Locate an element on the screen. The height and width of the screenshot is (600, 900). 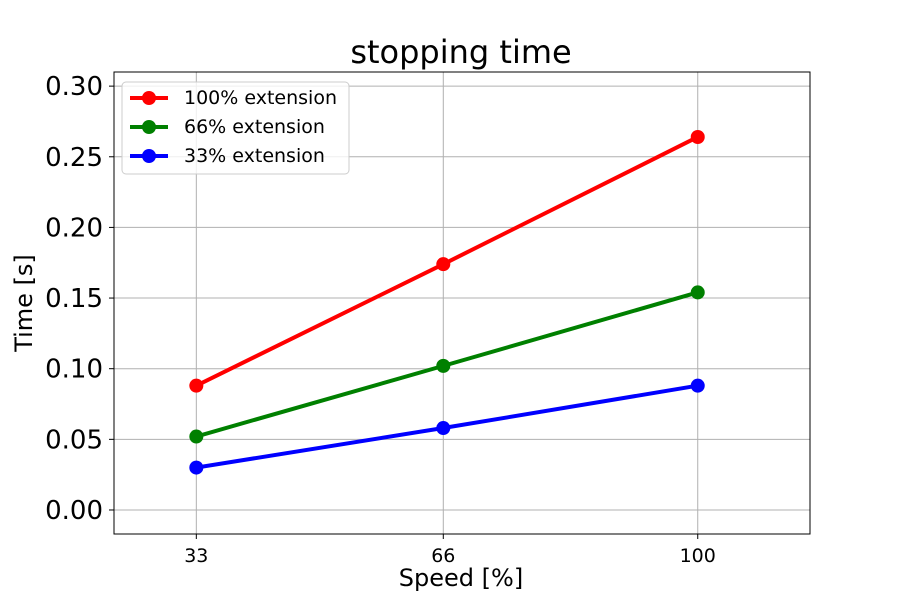
y-tick-label: 0.00 is located at coordinates (74, 511).